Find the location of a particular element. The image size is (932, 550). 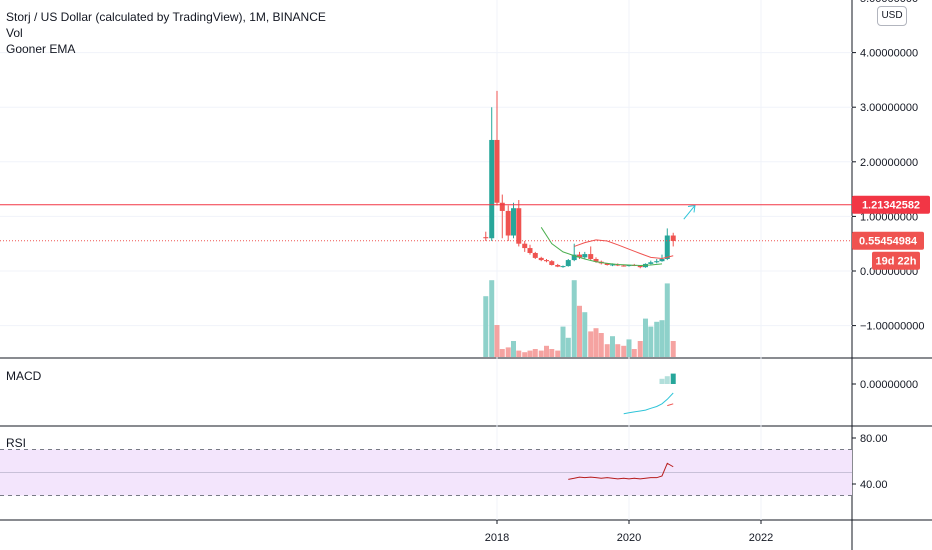

resistance-price-tag: 1.21342582 is located at coordinates (891, 206).